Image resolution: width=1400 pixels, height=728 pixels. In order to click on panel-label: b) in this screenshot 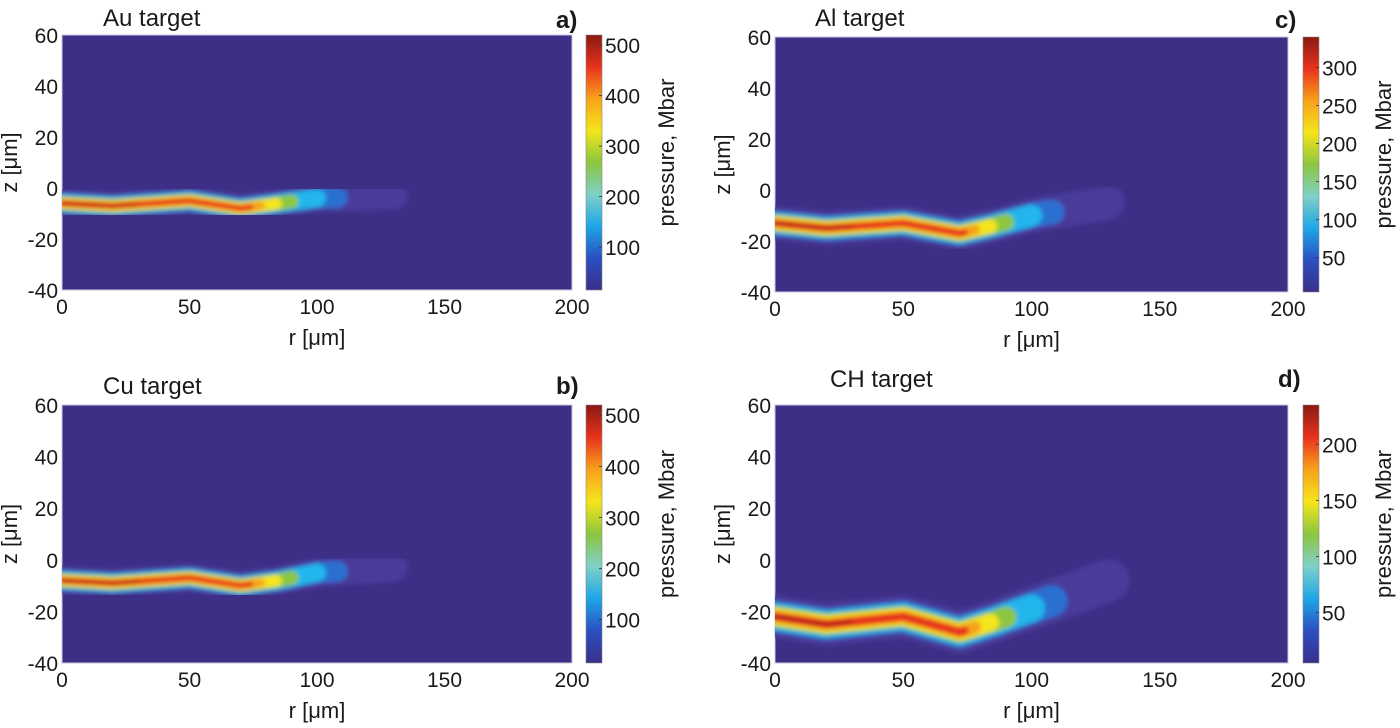, I will do `click(567, 386)`.